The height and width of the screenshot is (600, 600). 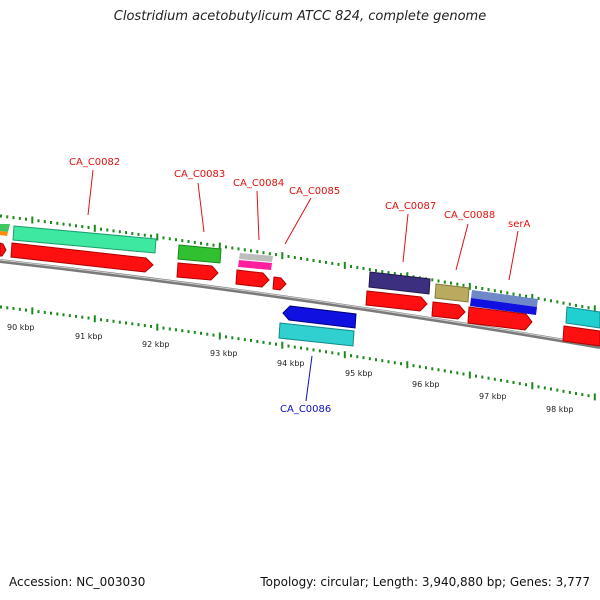 I want to click on gene-label-ca-c0083: CA_C0083, so click(x=199, y=174).